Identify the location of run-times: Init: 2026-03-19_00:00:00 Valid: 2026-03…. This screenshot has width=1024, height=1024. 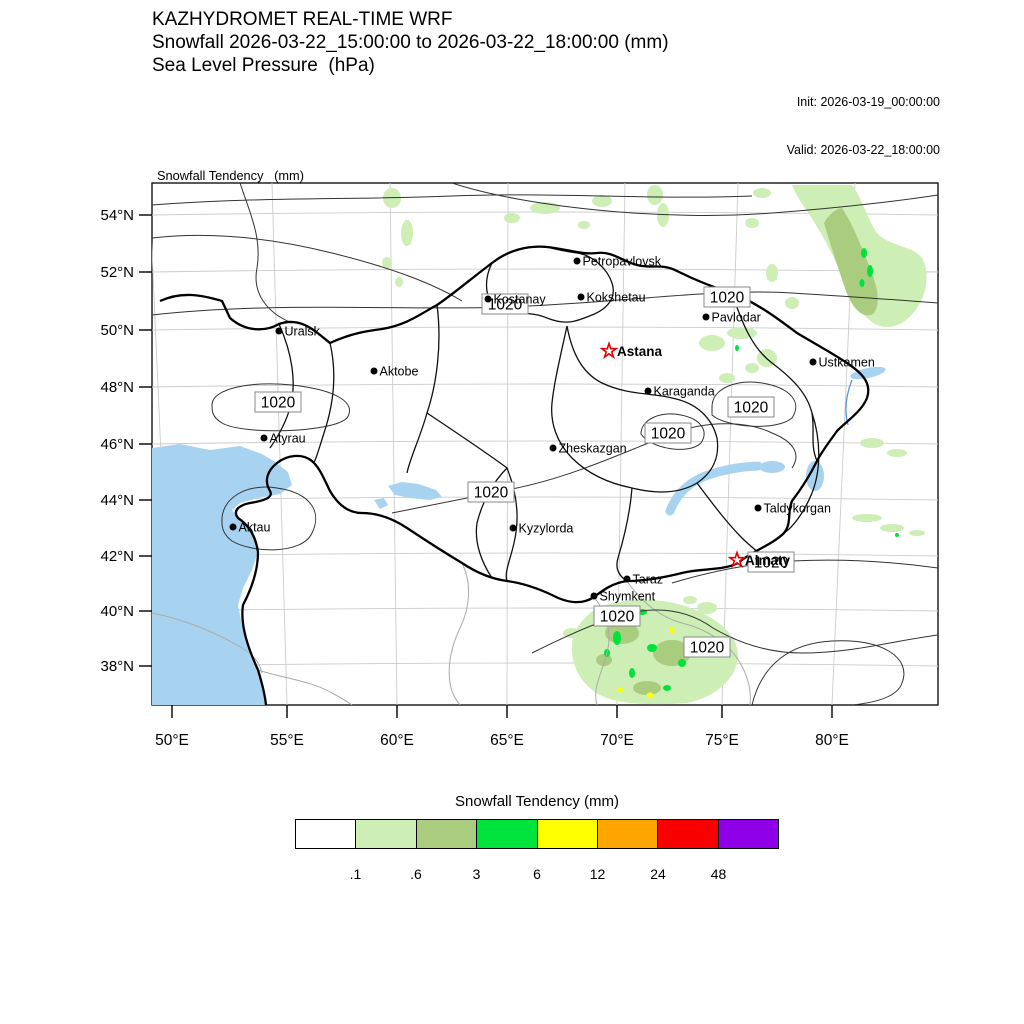
(863, 126).